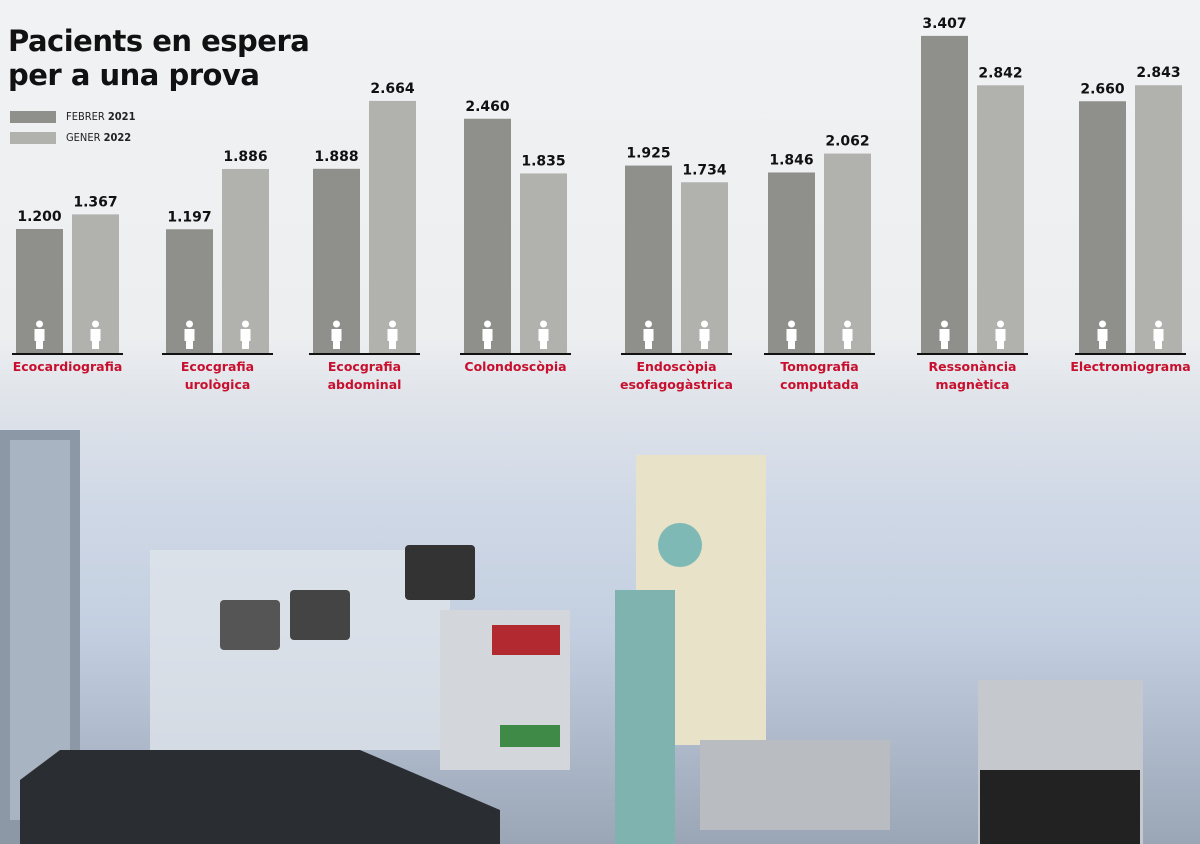 The width and height of the screenshot is (1200, 844). I want to click on category-group: 1.888 2.664 Ecocgrafia abdominal, so click(364, 236).